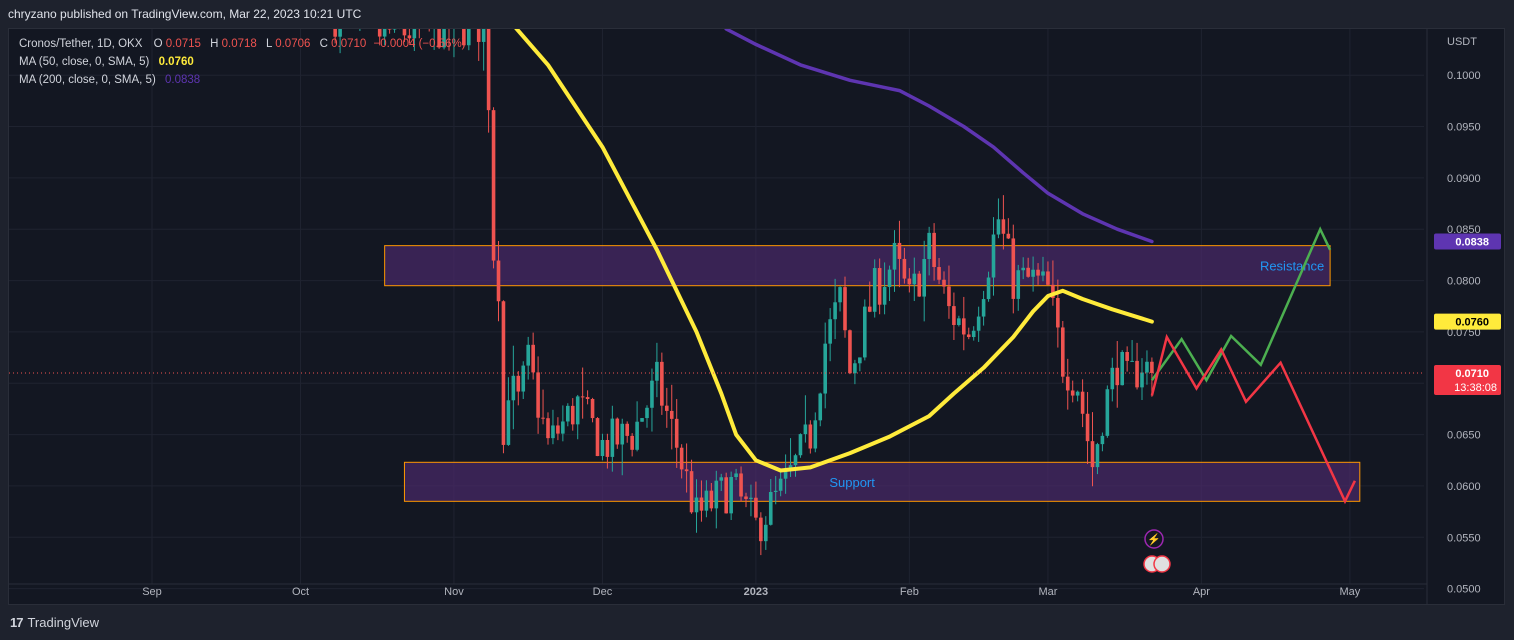  Describe the element at coordinates (1253, 365) in the screenshot. I see `projections` at that location.